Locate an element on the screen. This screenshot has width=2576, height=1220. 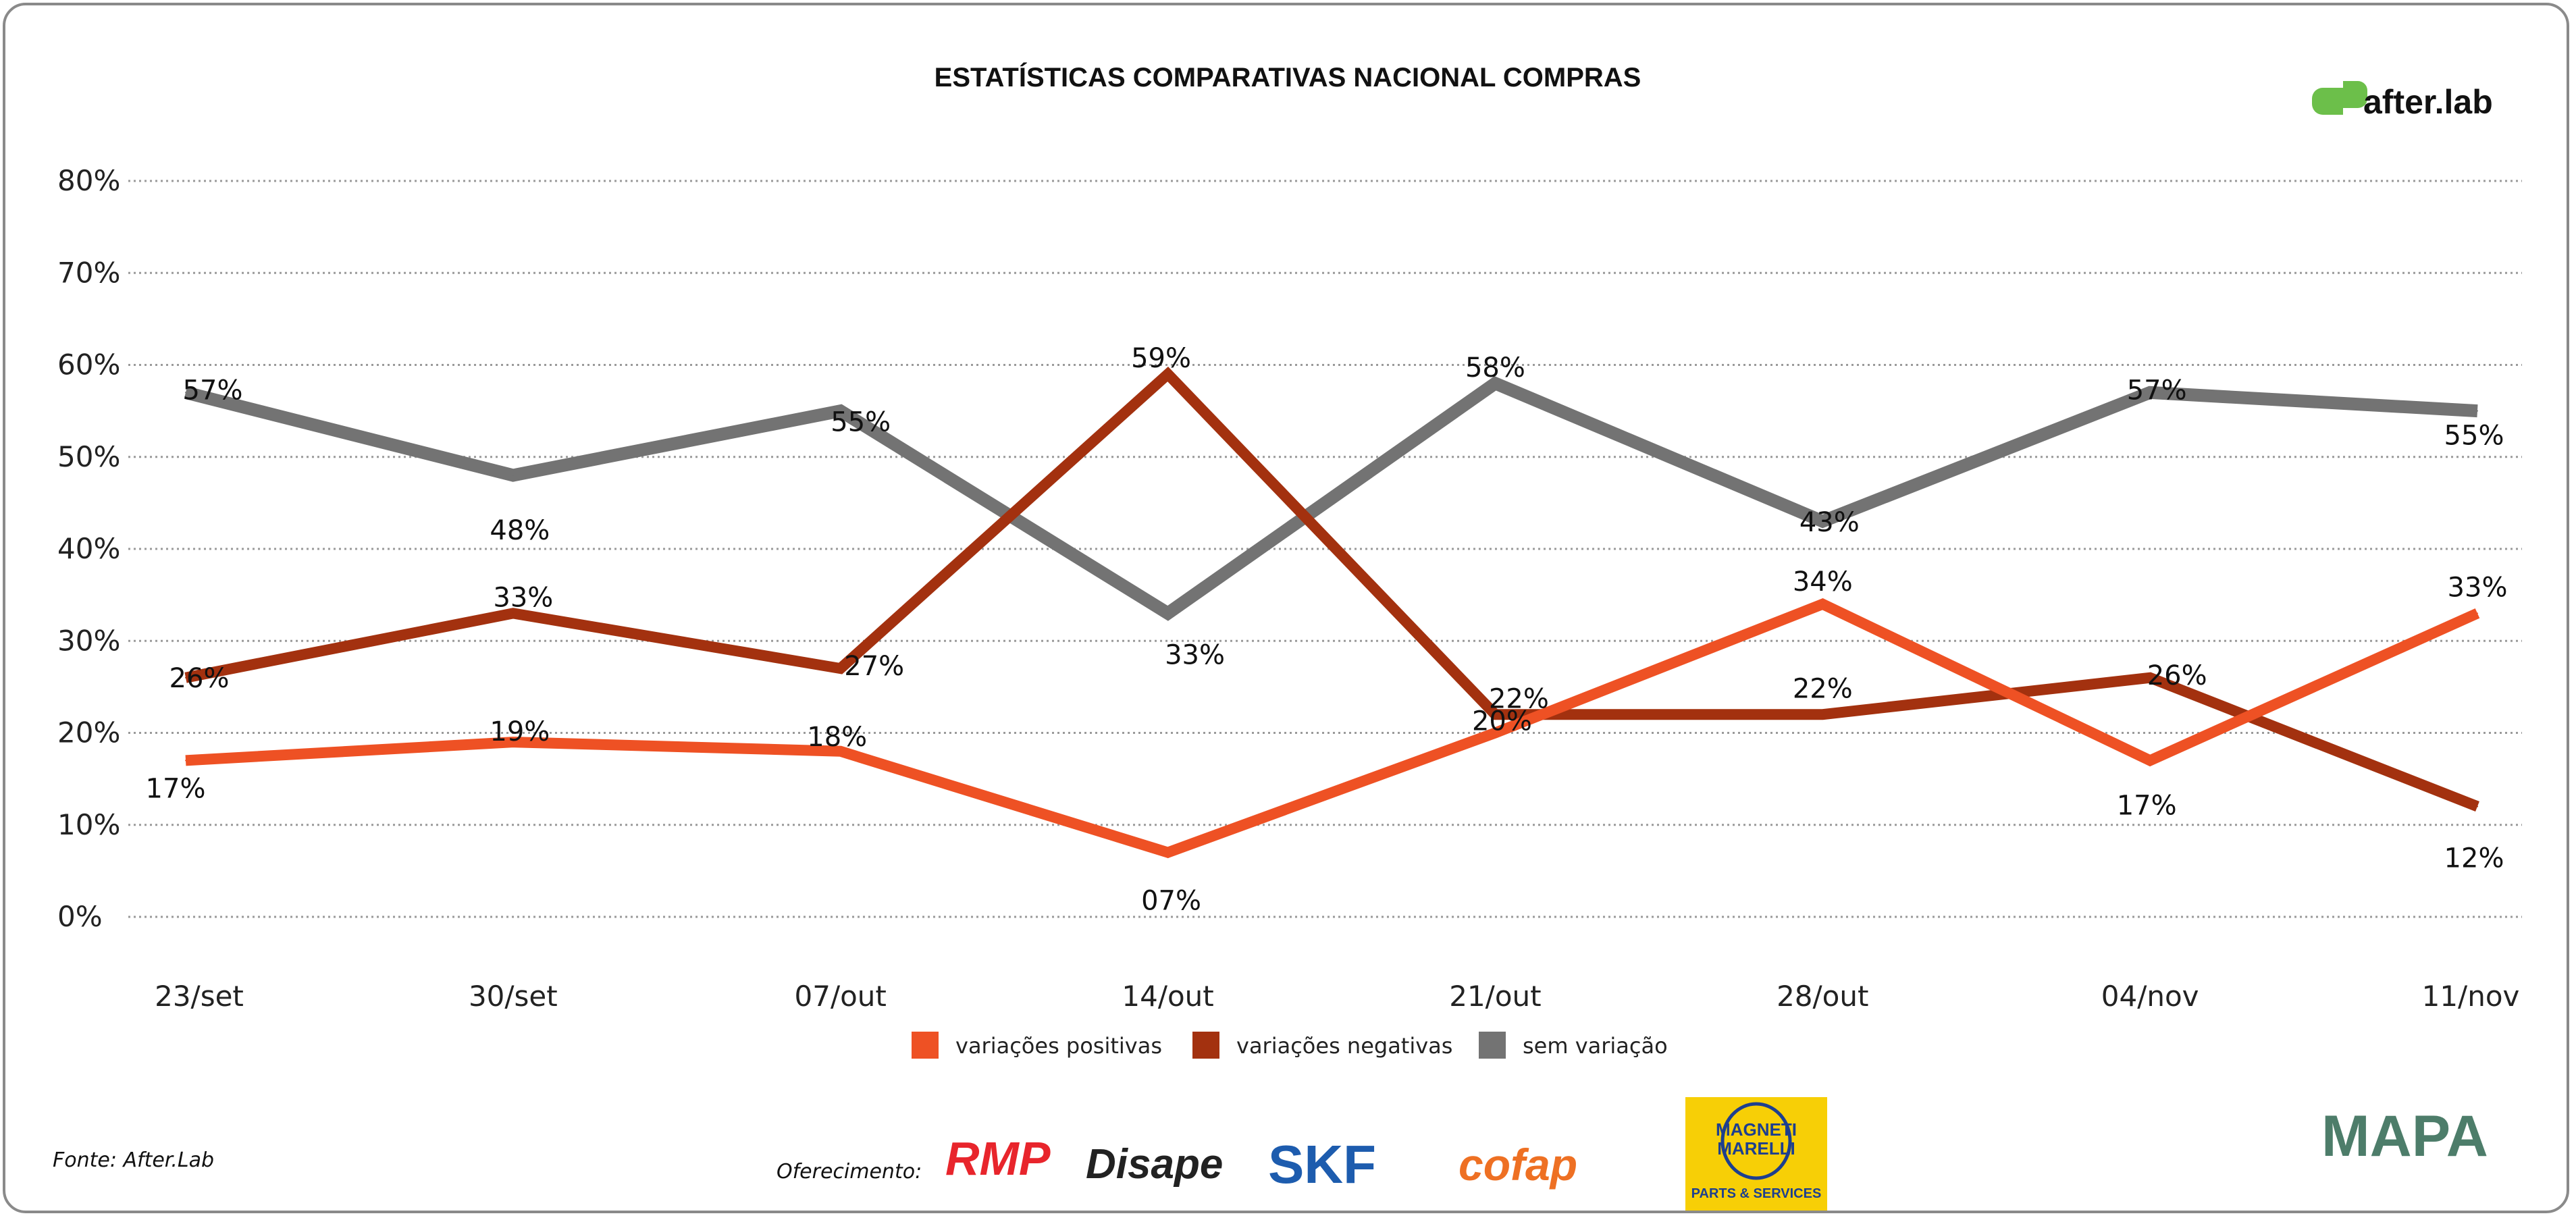
afterlab-logo-icon is located at coordinates (2340, 98).